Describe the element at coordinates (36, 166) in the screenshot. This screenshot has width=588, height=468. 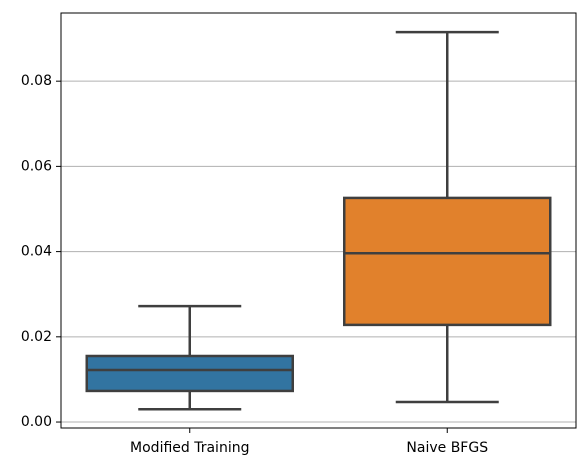
I see `y-tick-label: 0.06` at that location.